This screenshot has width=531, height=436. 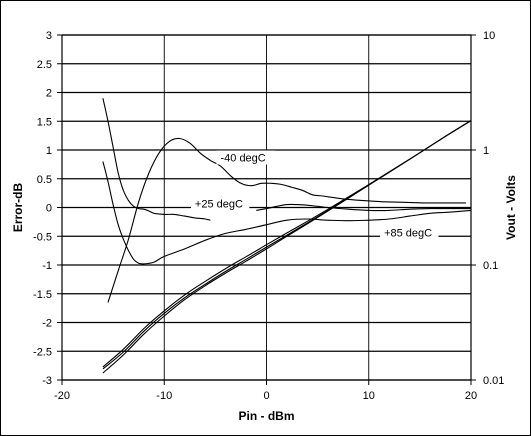 What do you see at coordinates (314, 195) in the screenshot?
I see `annotations: -40 degC +25 degC +85 degC` at bounding box center [314, 195].